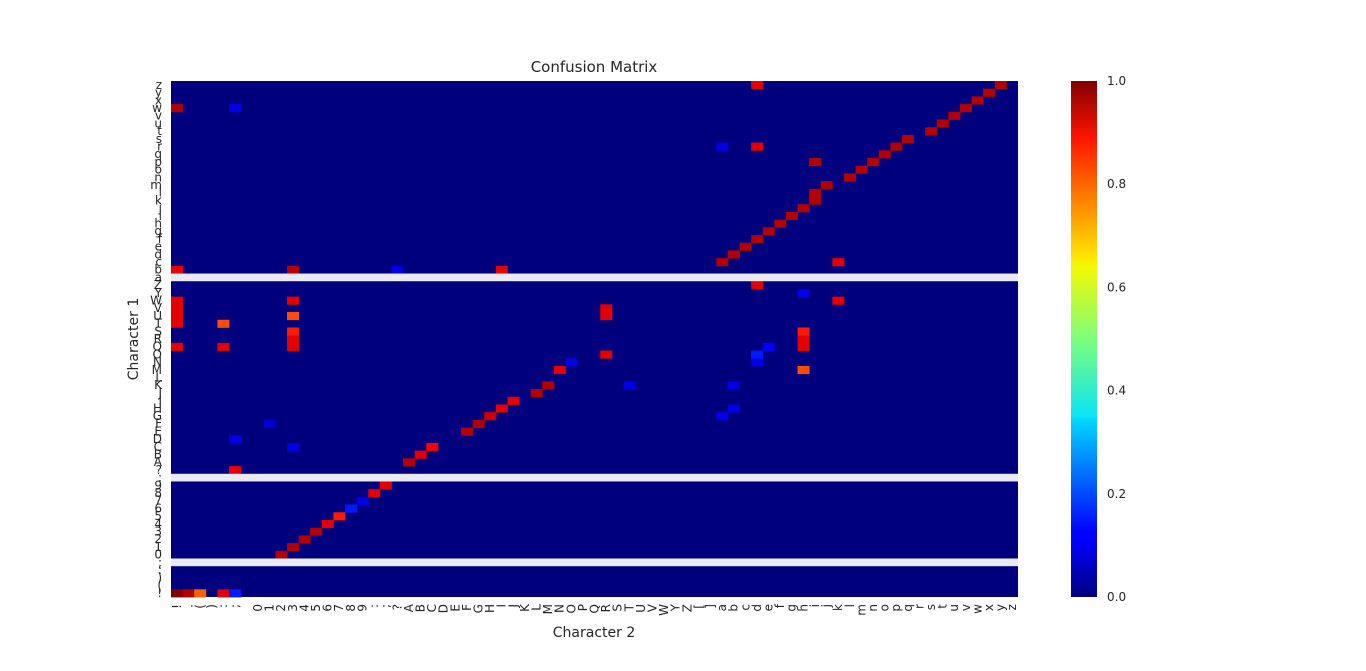 Image resolution: width=1366 pixels, height=671 pixels. What do you see at coordinates (537, 607) in the screenshot?
I see `x-tick-label: L` at bounding box center [537, 607].